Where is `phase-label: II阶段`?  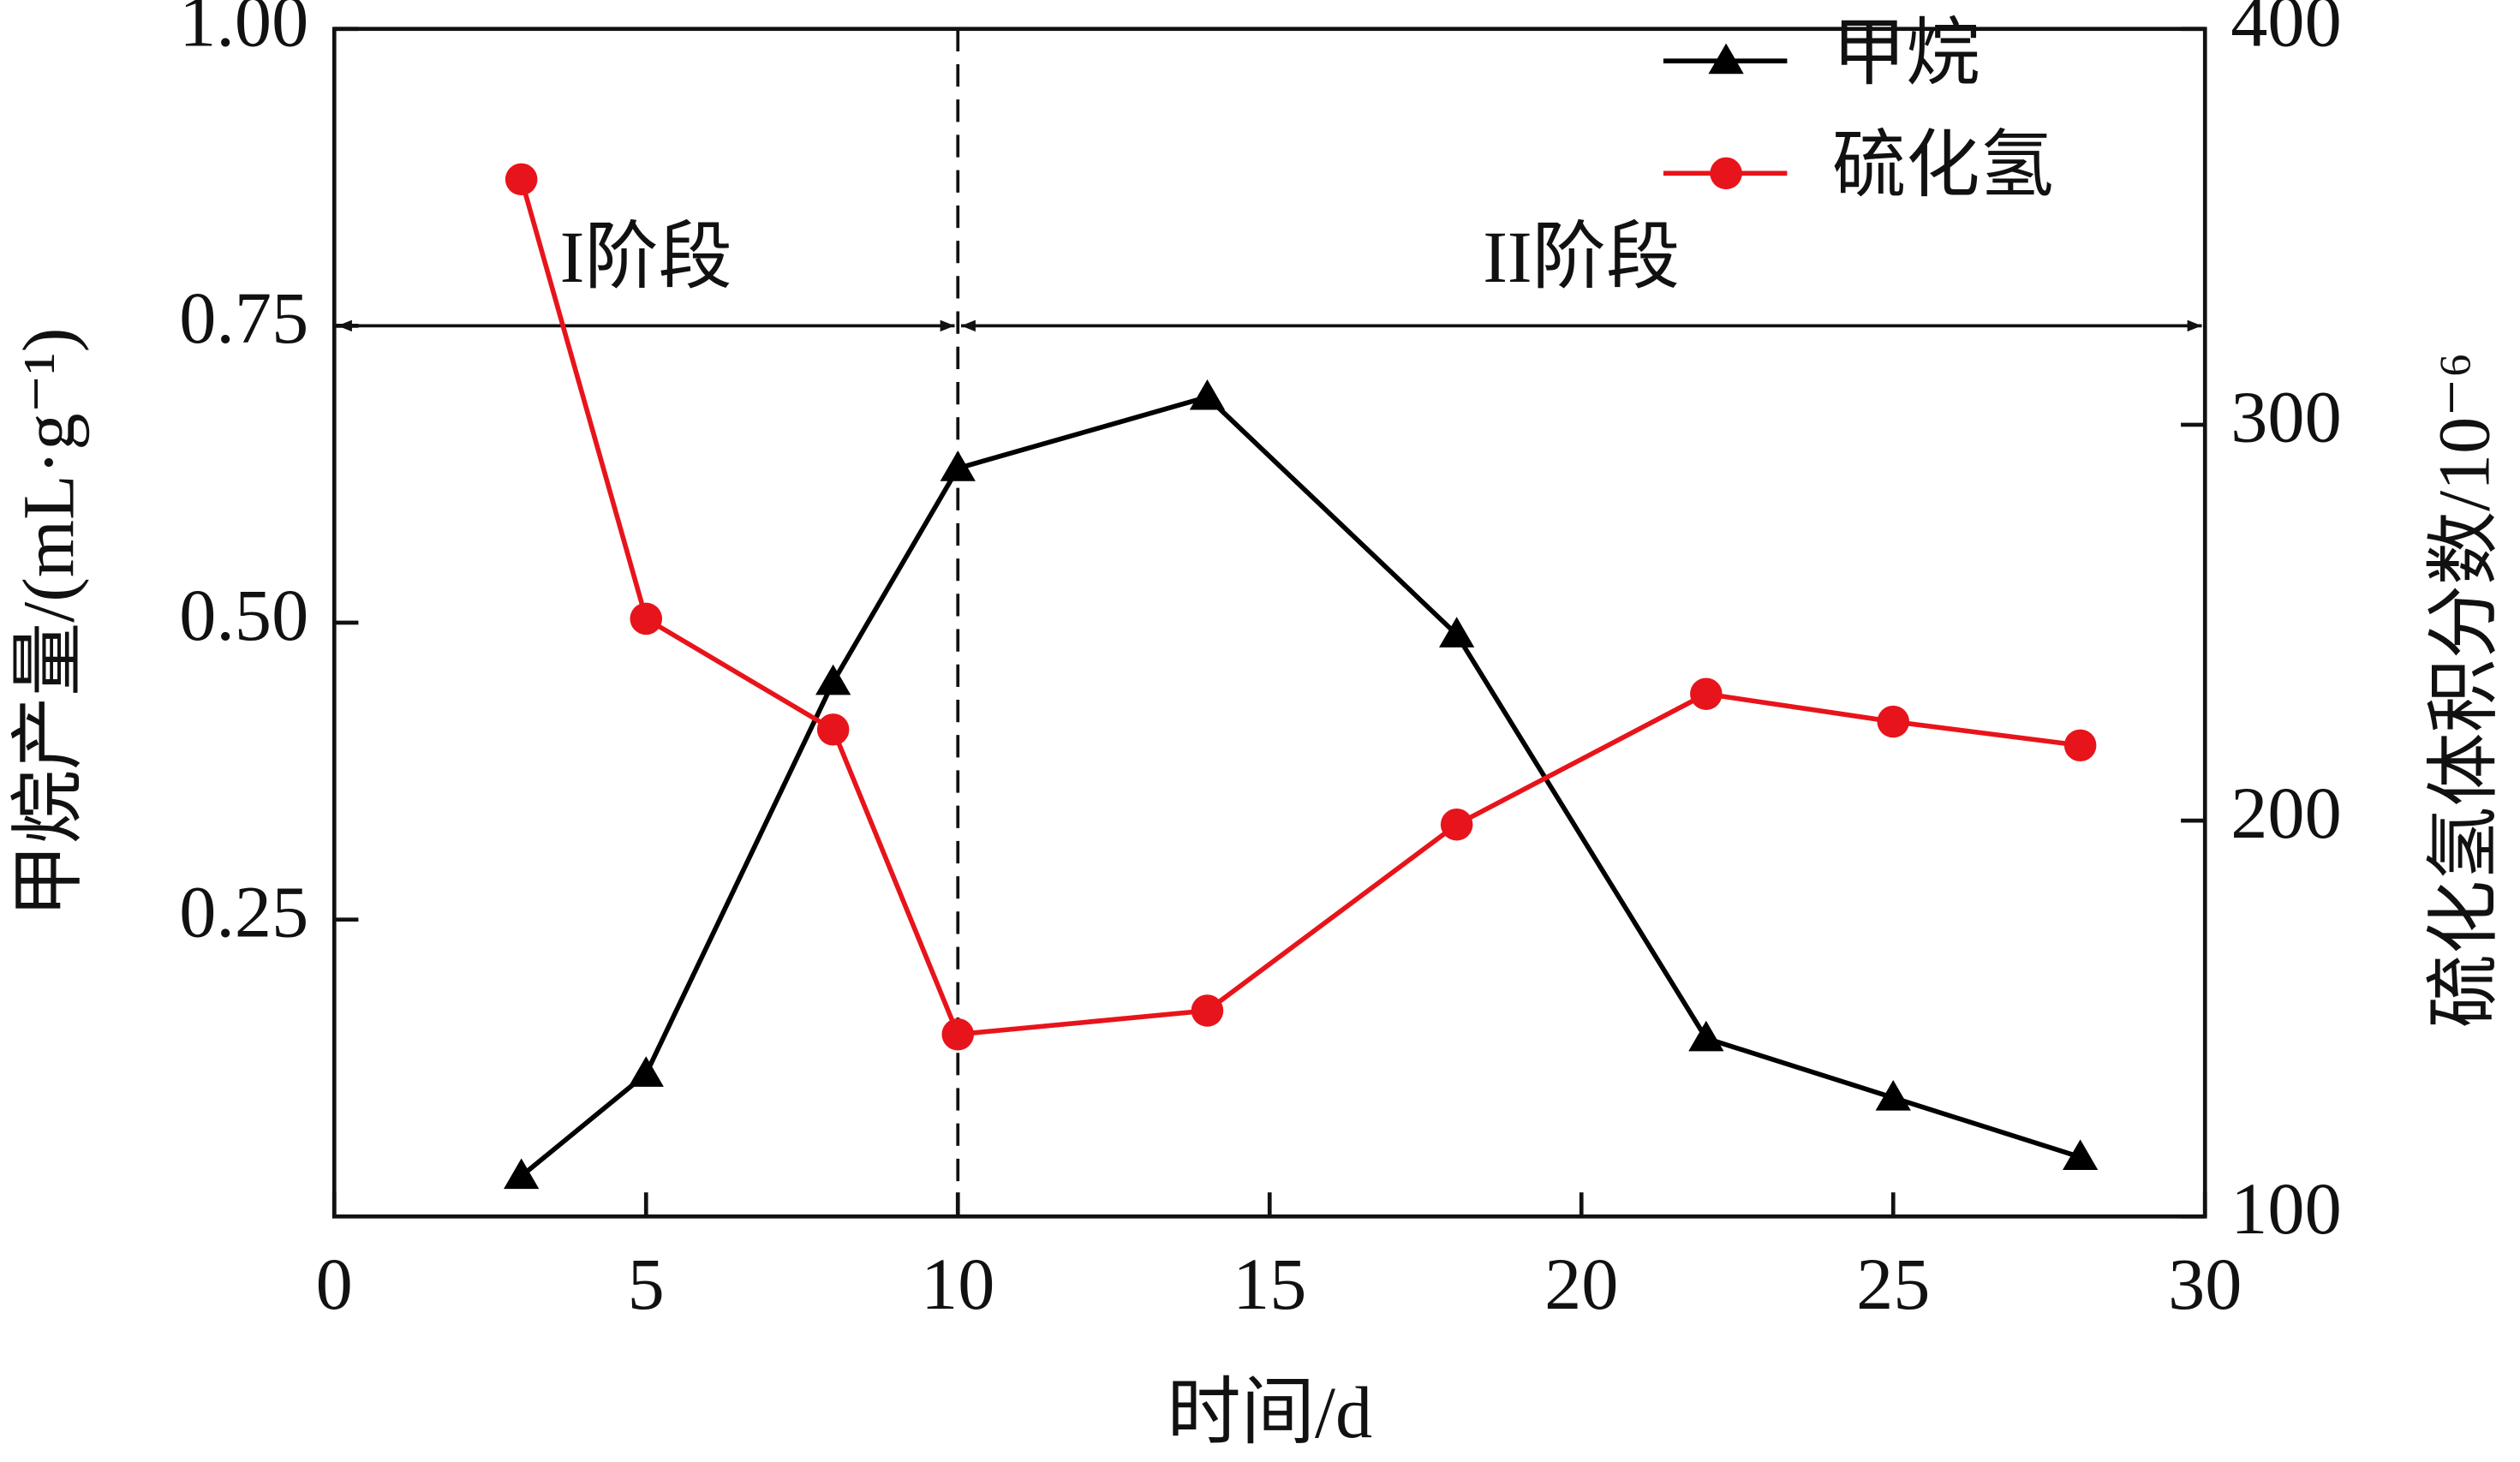
phase-label: II阶段 is located at coordinates (1582, 257).